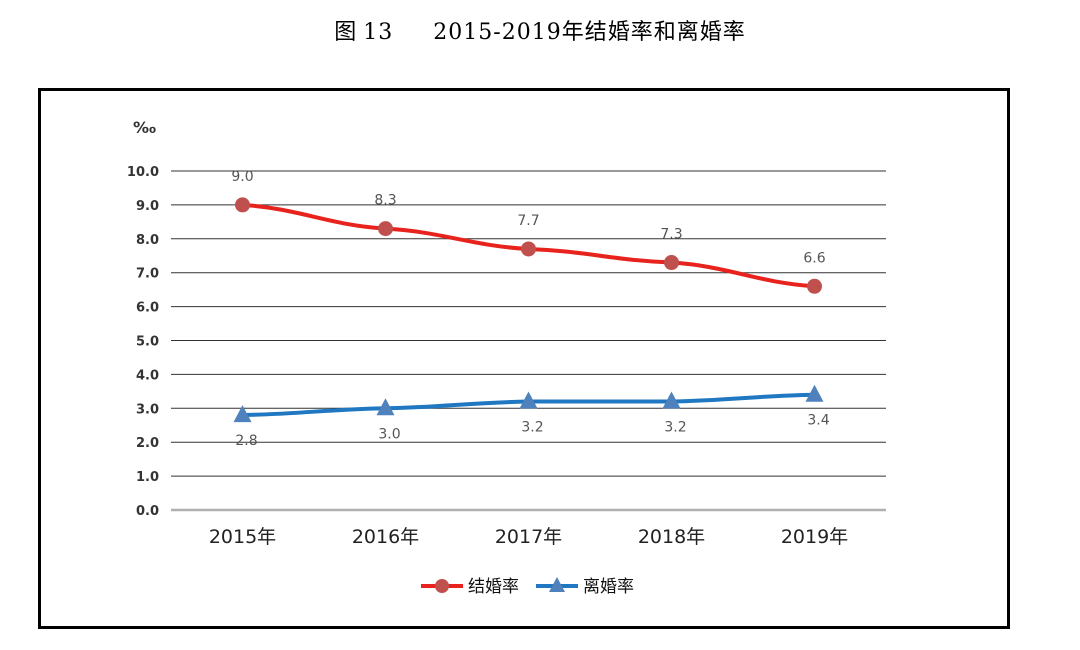  Describe the element at coordinates (147, 477) in the screenshot. I see `y-tick-label: 1.0` at that location.